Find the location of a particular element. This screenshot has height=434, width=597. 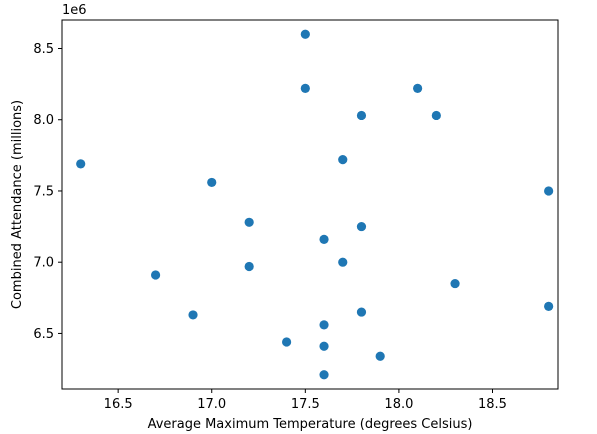

y-axis-label: Combined Attendance (millions) is located at coordinates (17, 204).